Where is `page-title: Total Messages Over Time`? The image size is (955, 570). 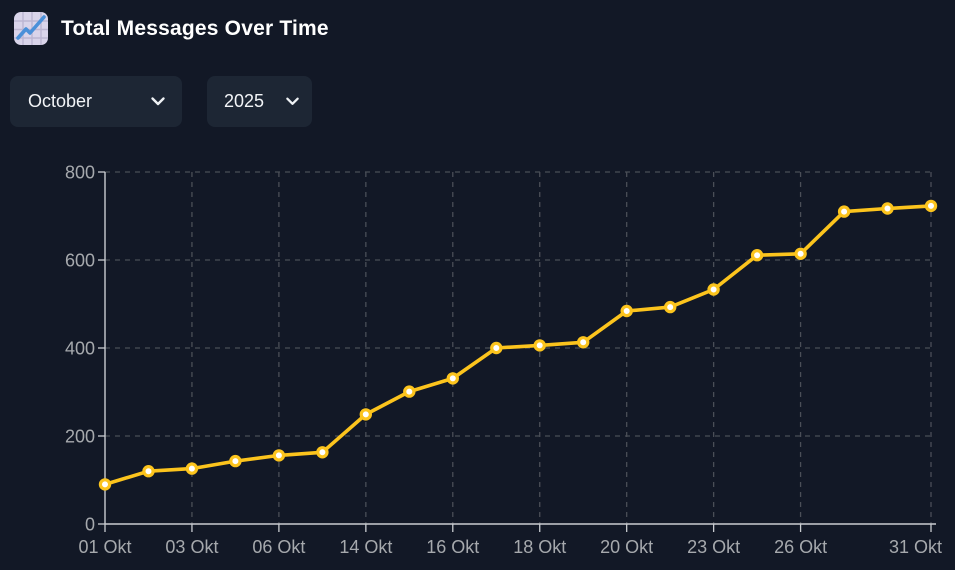
page-title: Total Messages Over Time is located at coordinates (195, 28).